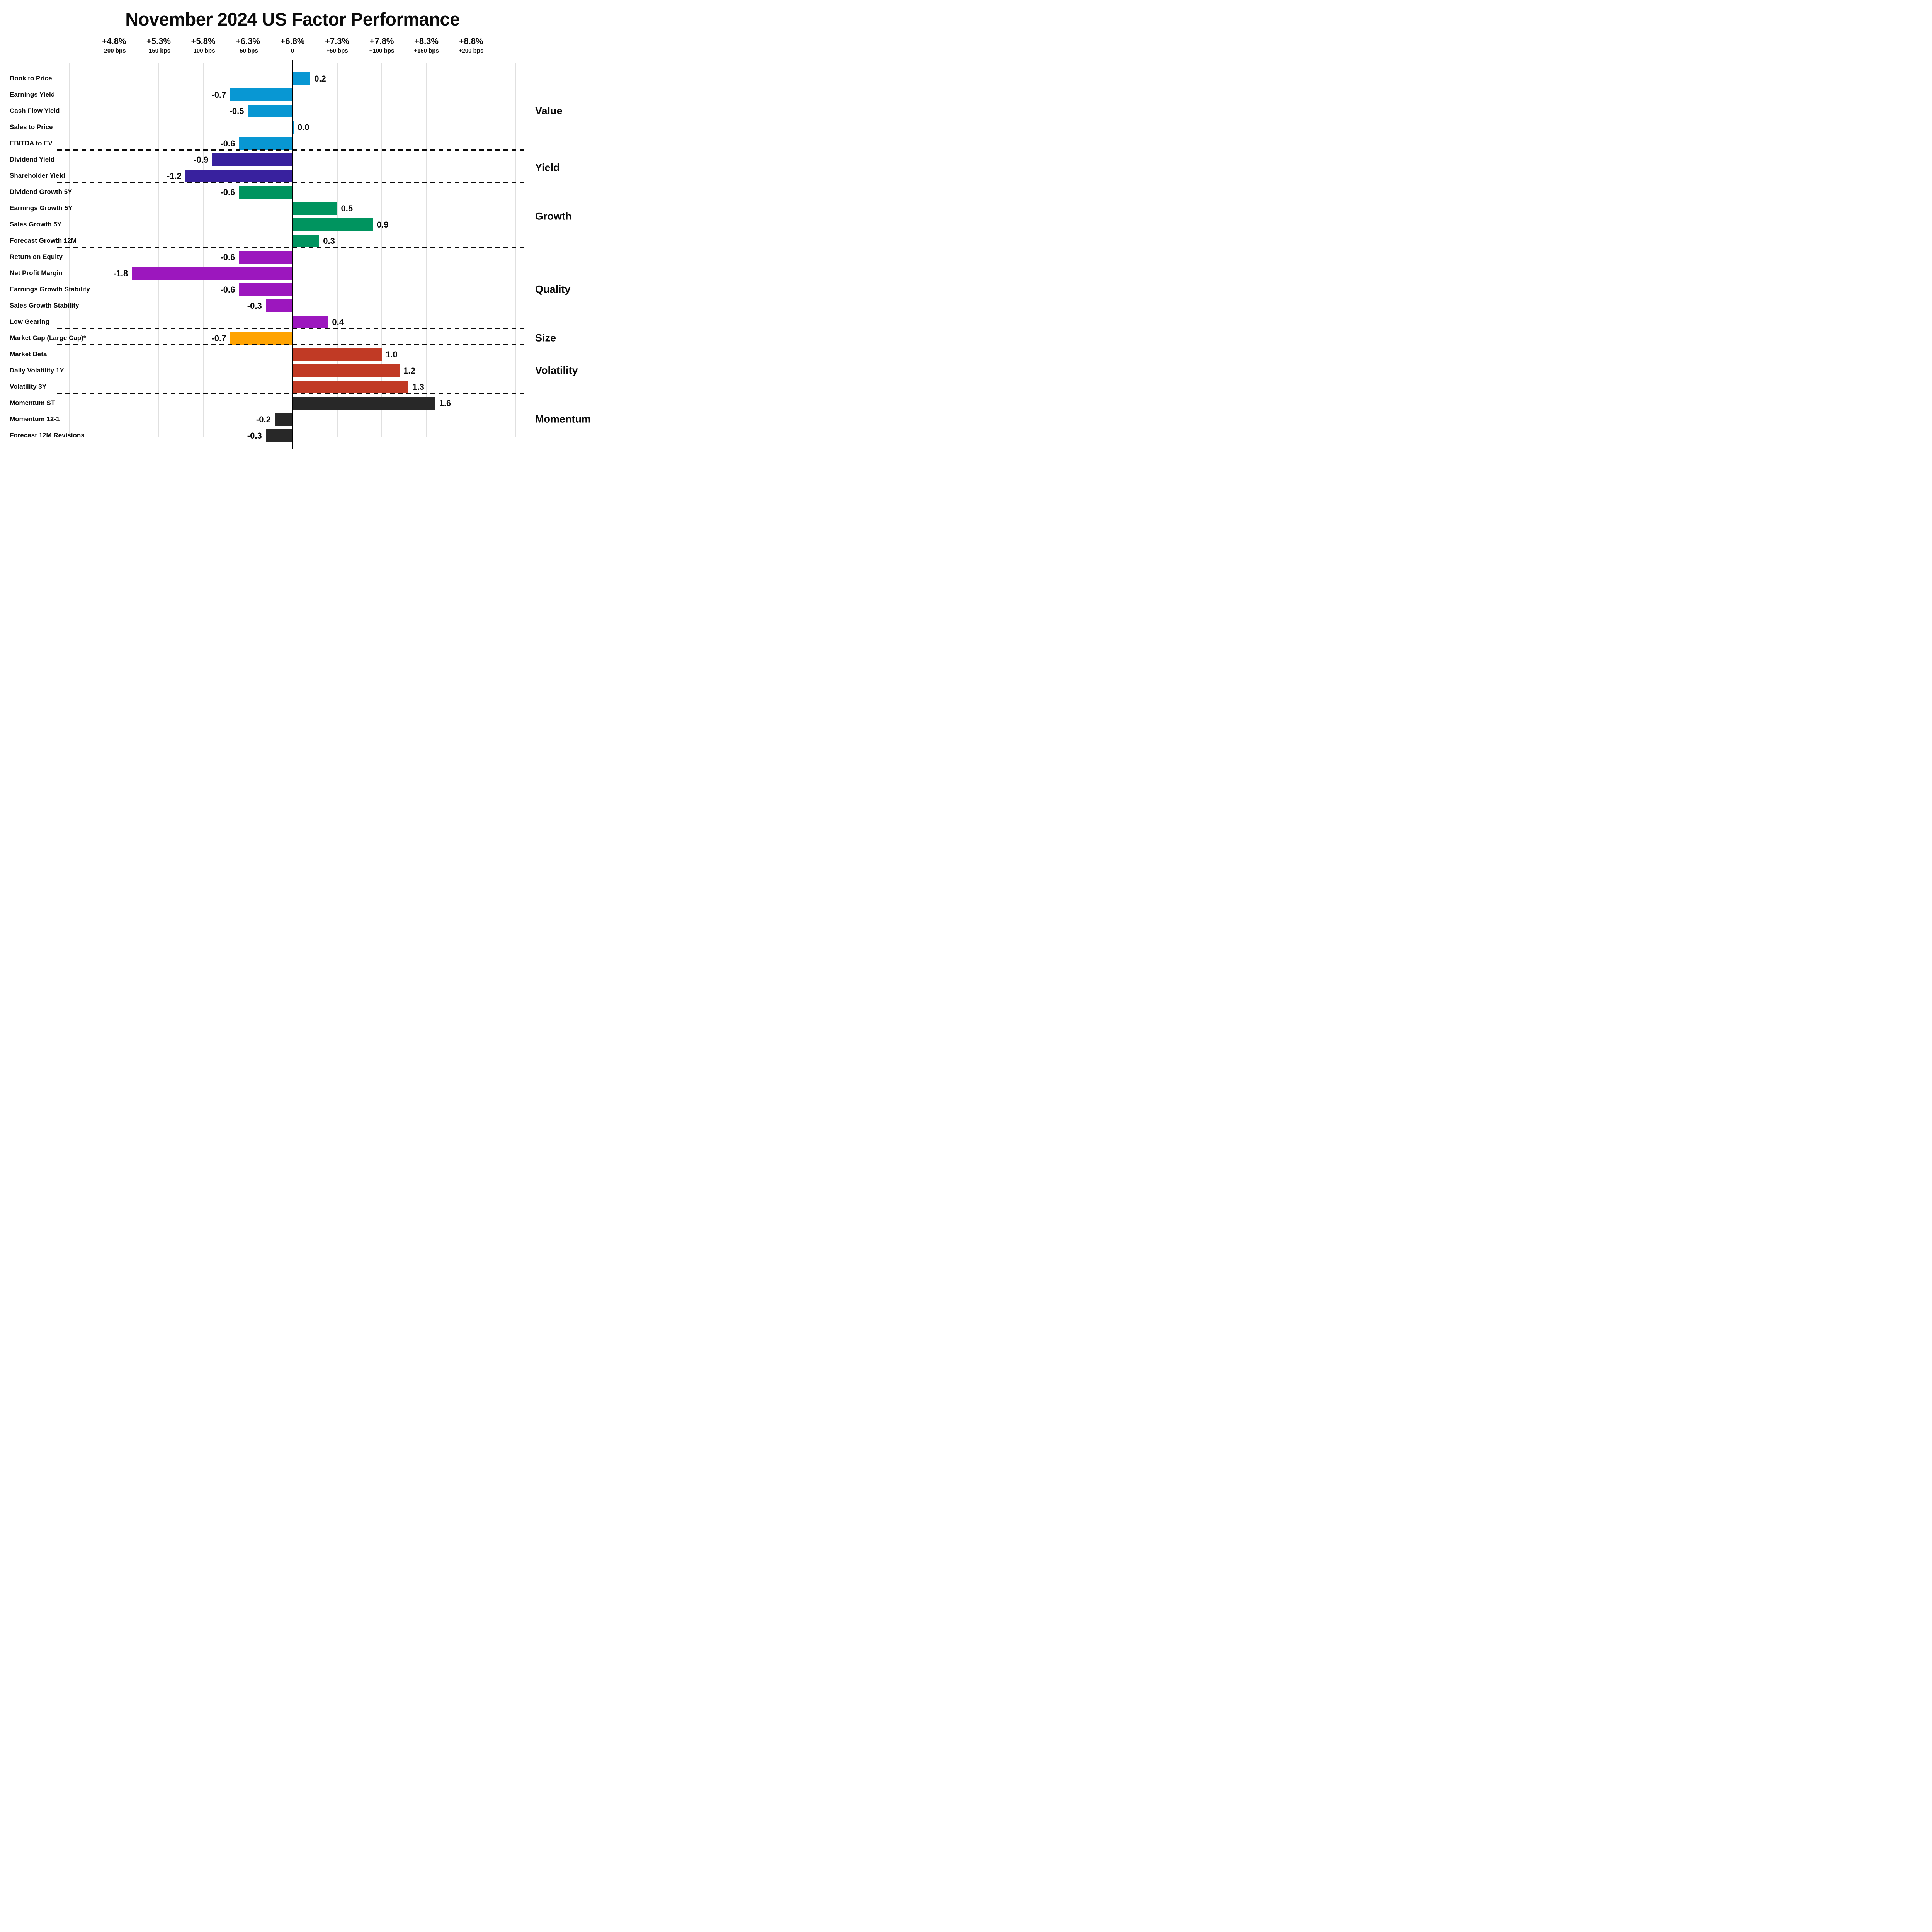 This screenshot has width=1932, height=1932. What do you see at coordinates (237, 111) in the screenshot?
I see `factor-value-label: -0.5` at bounding box center [237, 111].